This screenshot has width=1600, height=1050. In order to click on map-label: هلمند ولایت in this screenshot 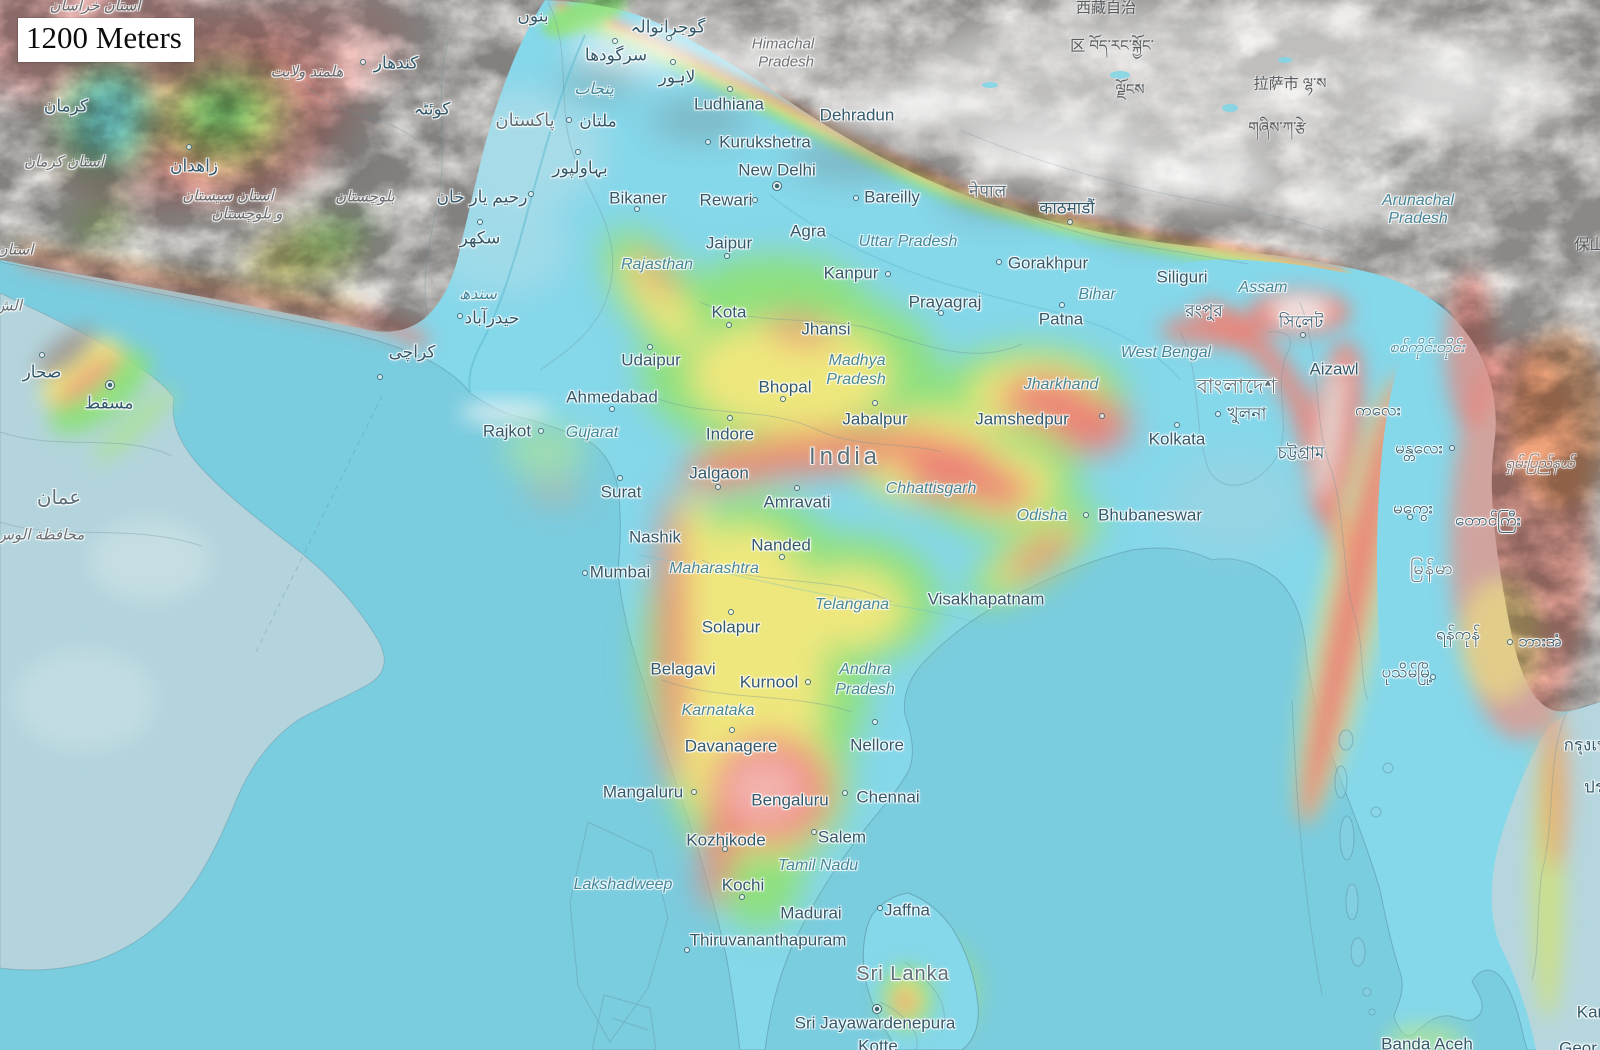, I will do `click(307, 72)`.